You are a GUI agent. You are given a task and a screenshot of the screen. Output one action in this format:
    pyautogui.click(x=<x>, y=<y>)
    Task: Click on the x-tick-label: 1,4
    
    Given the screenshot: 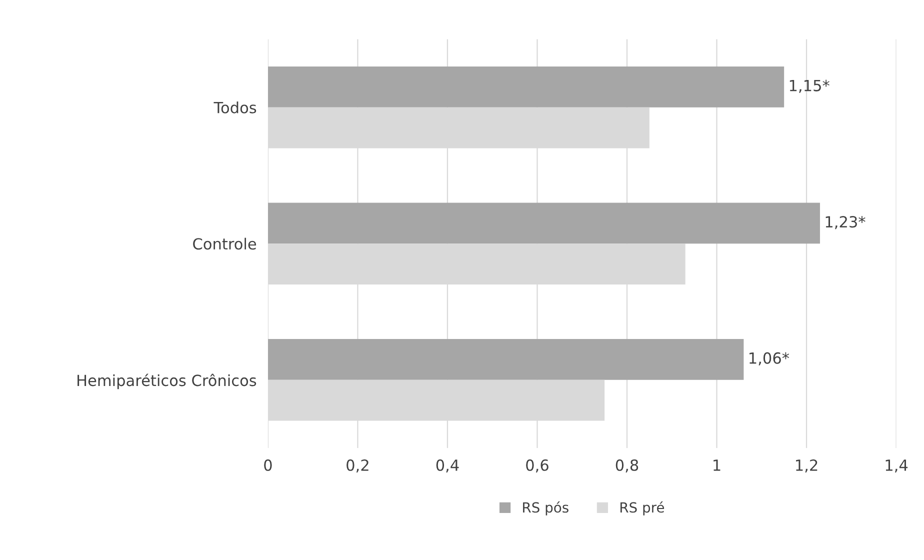 What is the action you would take?
    pyautogui.click(x=897, y=466)
    